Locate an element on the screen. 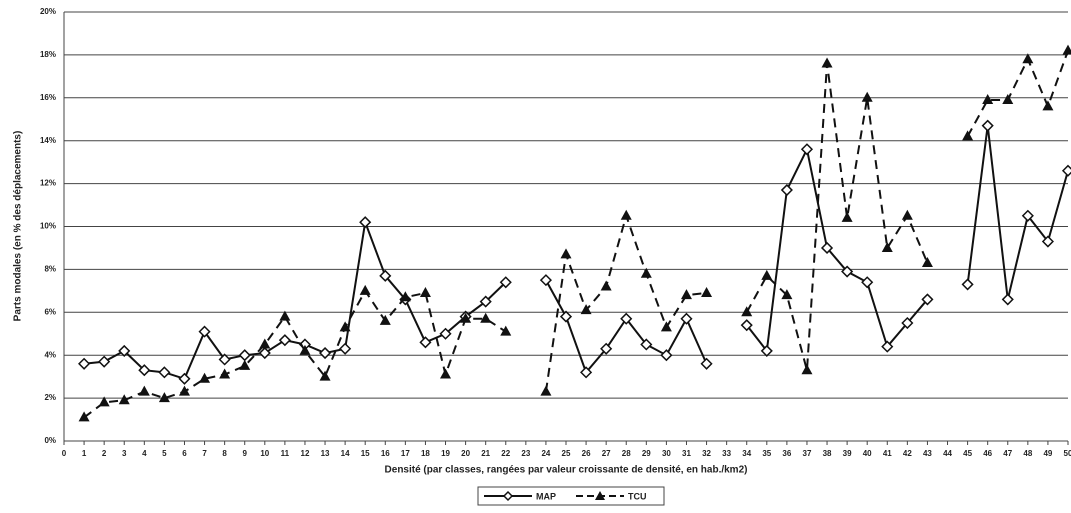  x-tick-label: 44 is located at coordinates (947, 453).